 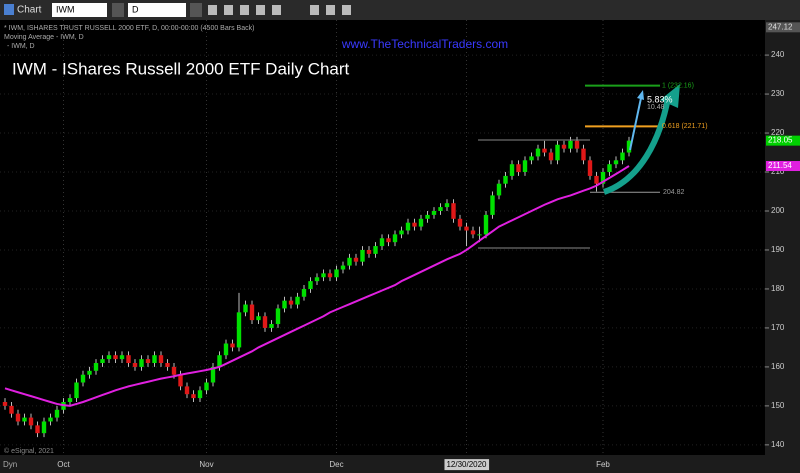 I want to click on x-tick-label: 12/30/2020, so click(x=466, y=464).